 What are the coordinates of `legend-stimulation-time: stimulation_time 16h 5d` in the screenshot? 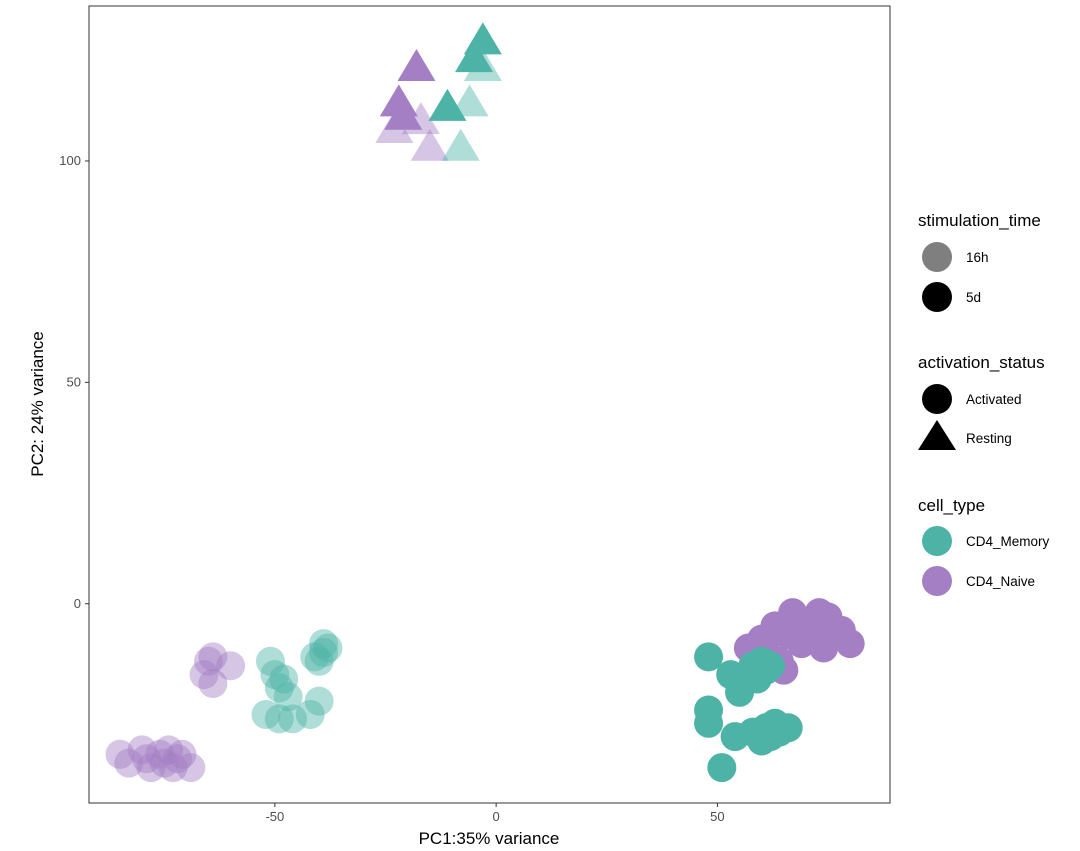 It's located at (979, 261).